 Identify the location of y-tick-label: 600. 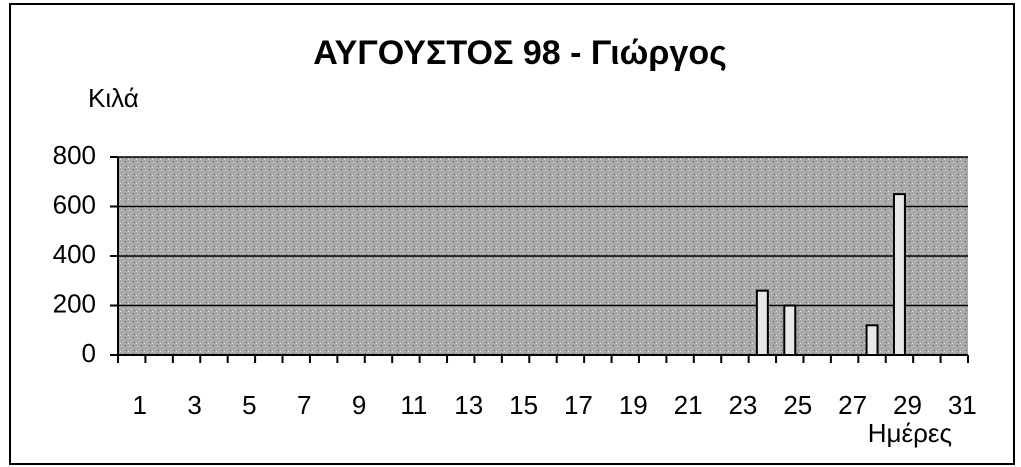
(74, 204).